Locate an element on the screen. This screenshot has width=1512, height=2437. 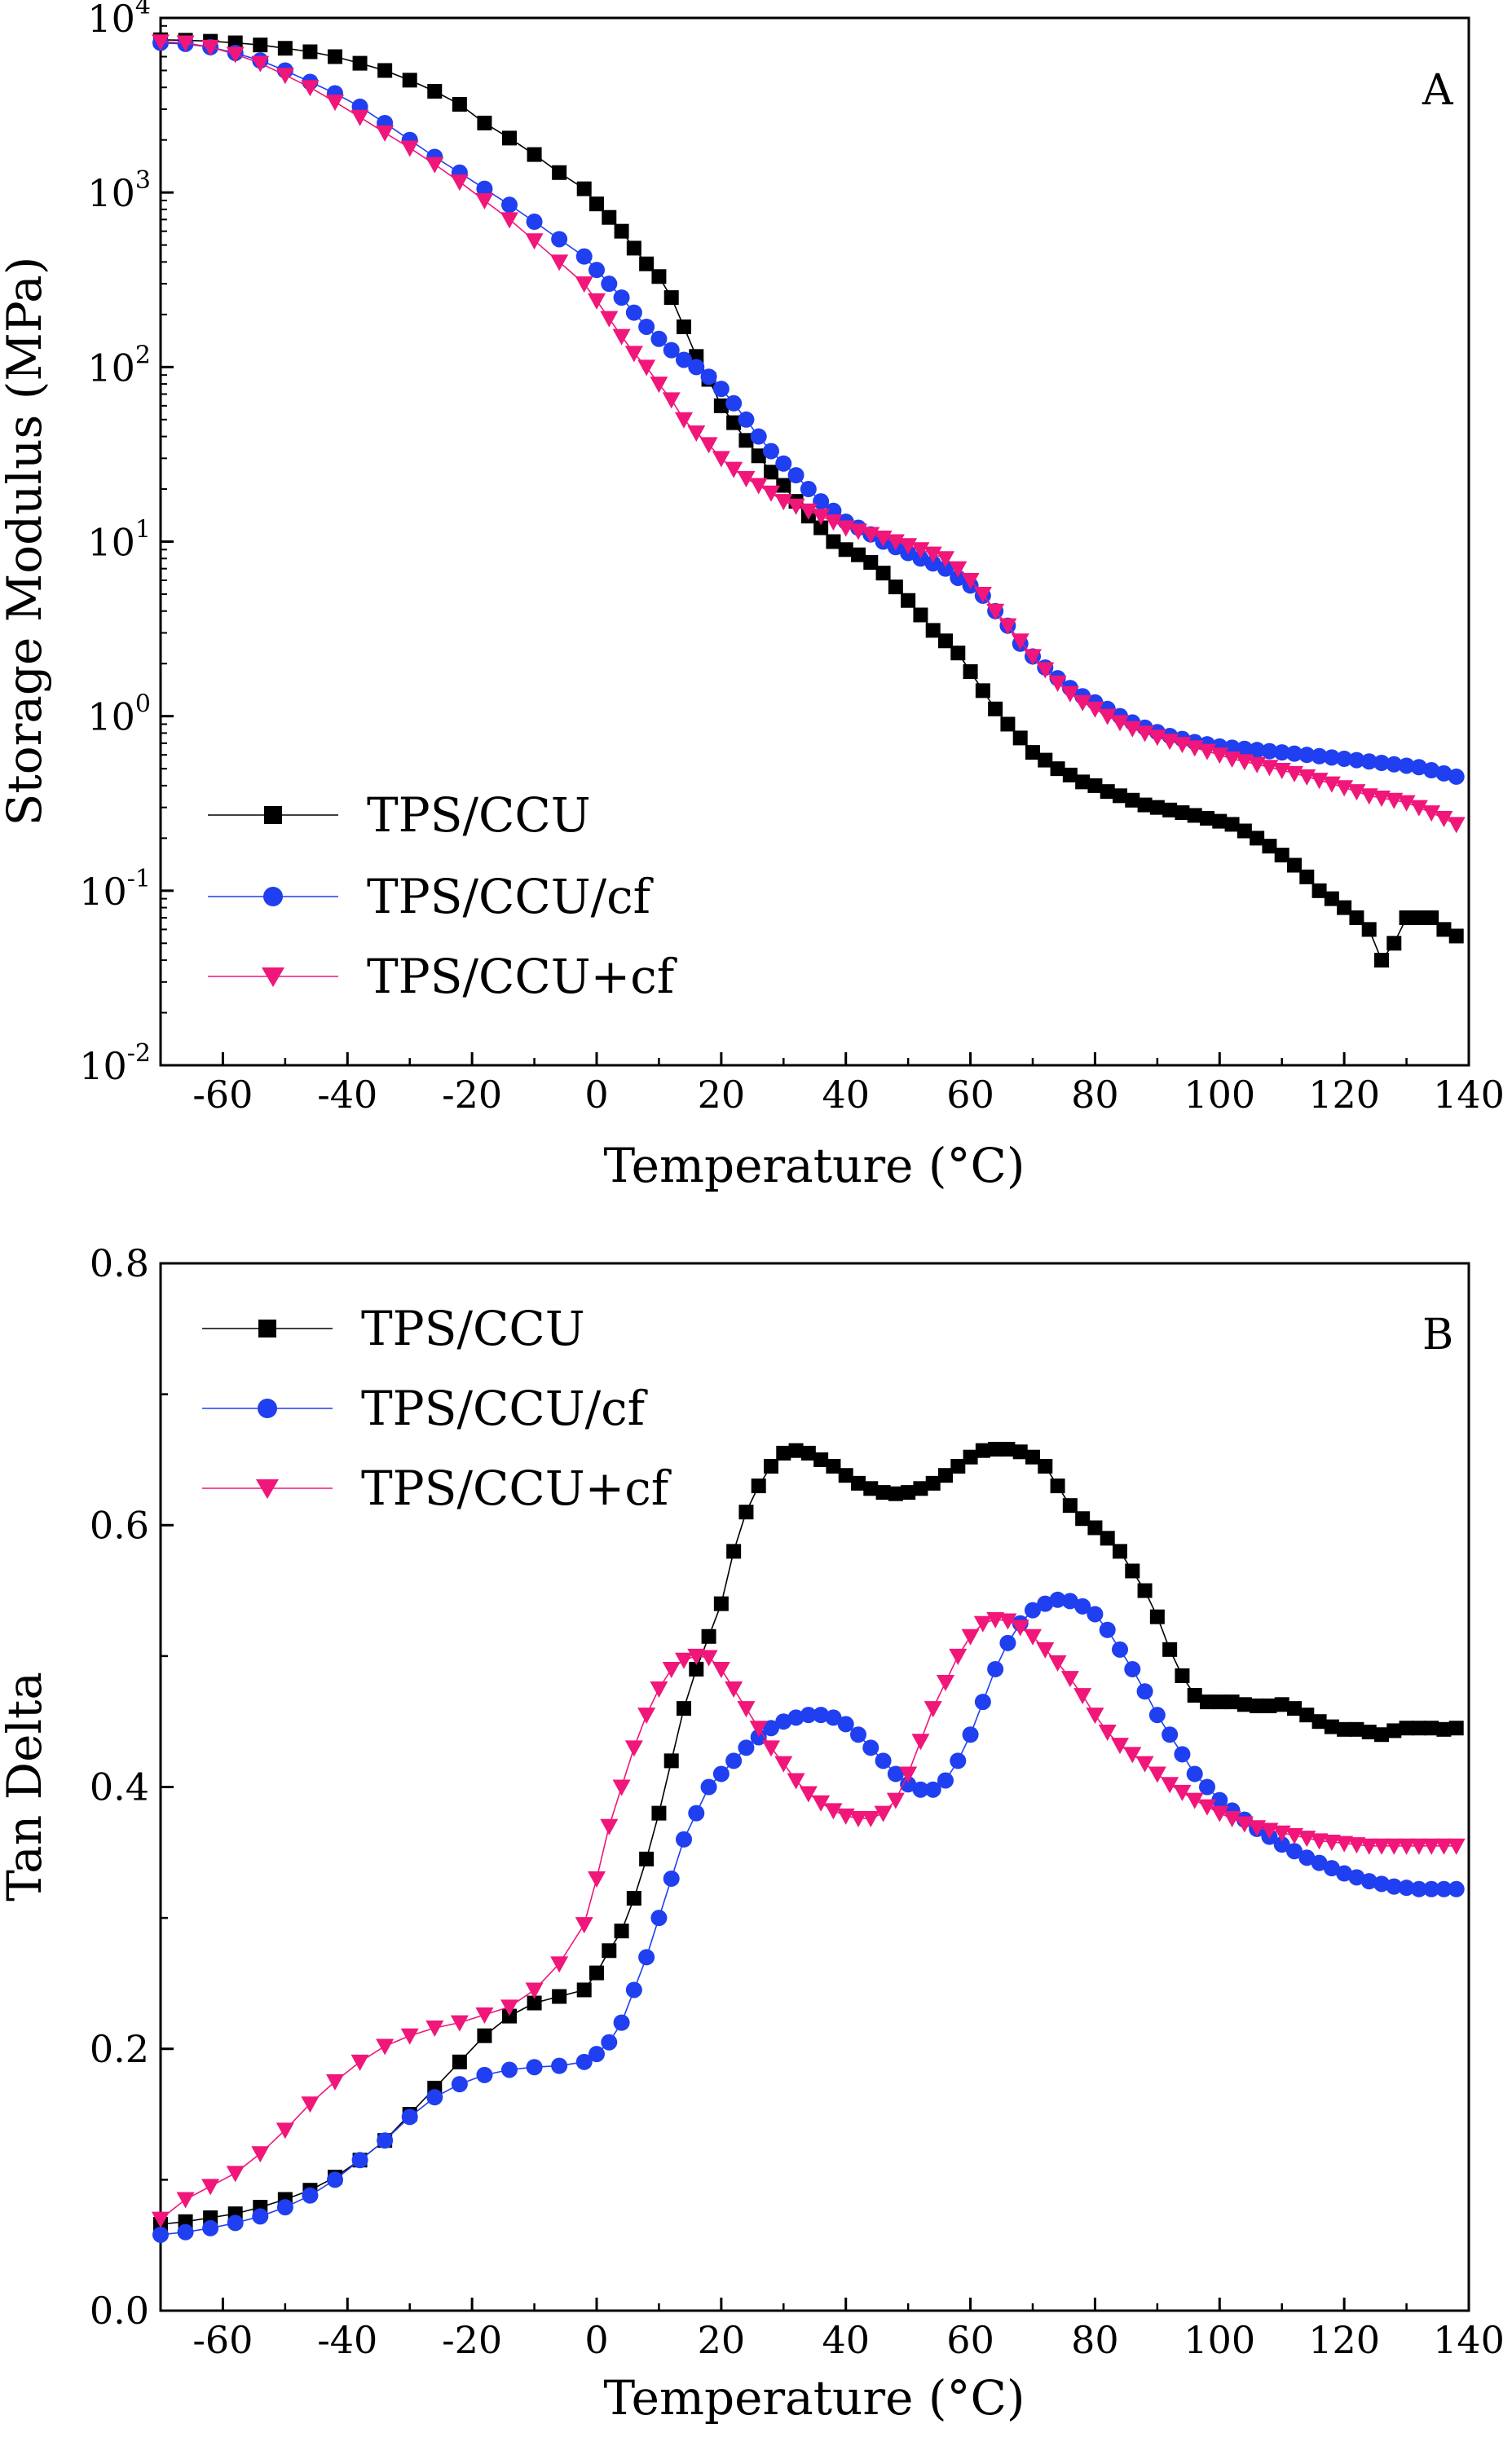
x-tick-label: 80 is located at coordinates (1095, 2340).